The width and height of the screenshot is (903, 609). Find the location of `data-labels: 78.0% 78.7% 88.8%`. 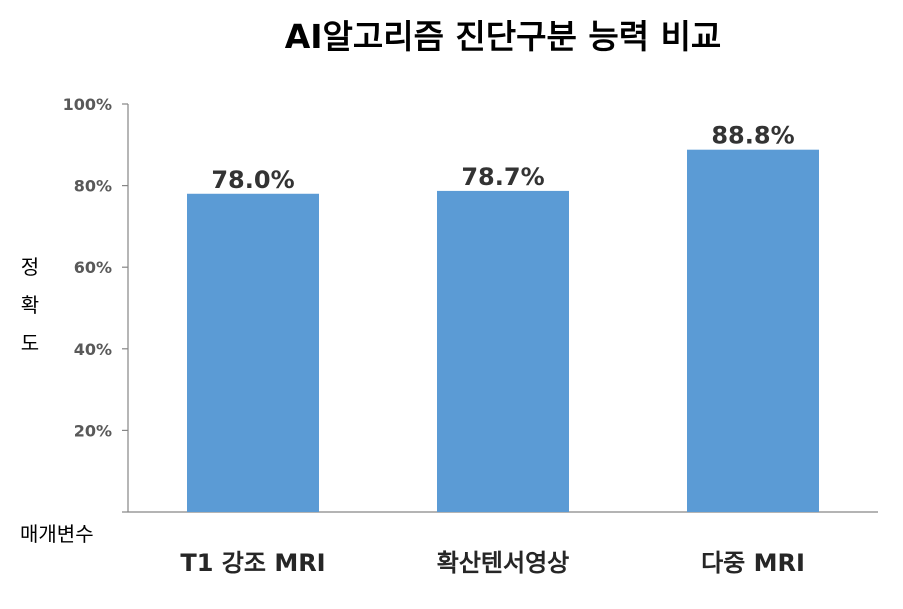

data-labels: 78.0% 78.7% 88.8% is located at coordinates (502, 158).